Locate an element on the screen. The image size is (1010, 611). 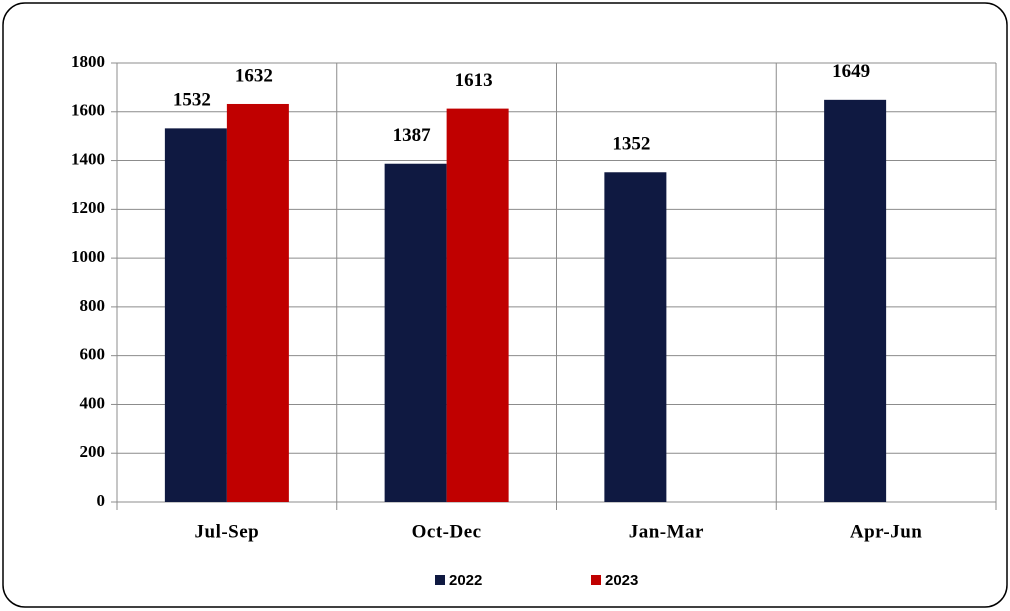
y-tick-label: 600 is located at coordinates (93, 354).